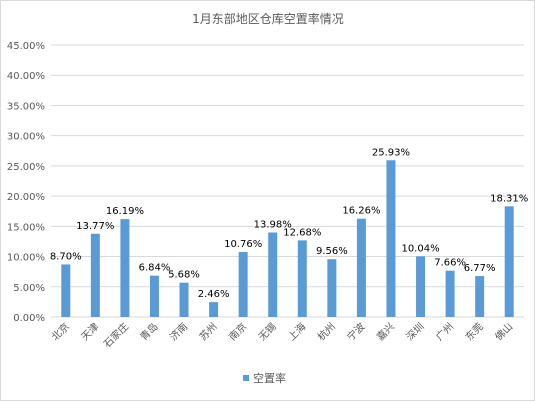  What do you see at coordinates (125, 211) in the screenshot?
I see `data-label: 16.19%` at bounding box center [125, 211].